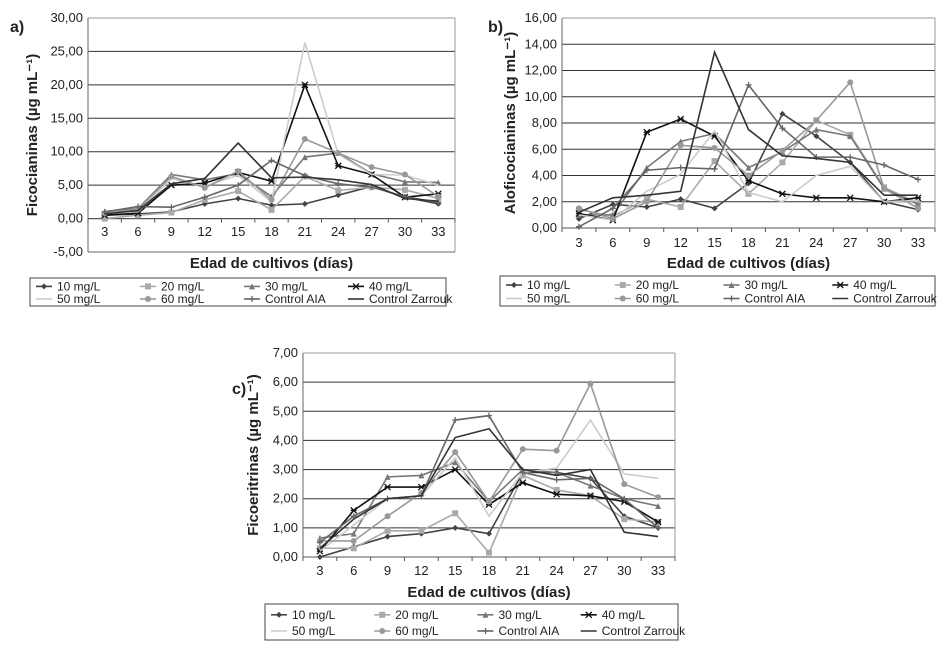 The image size is (939, 647). Describe the element at coordinates (544, 201) in the screenshot. I see `y-tick-label: 2,00` at that location.